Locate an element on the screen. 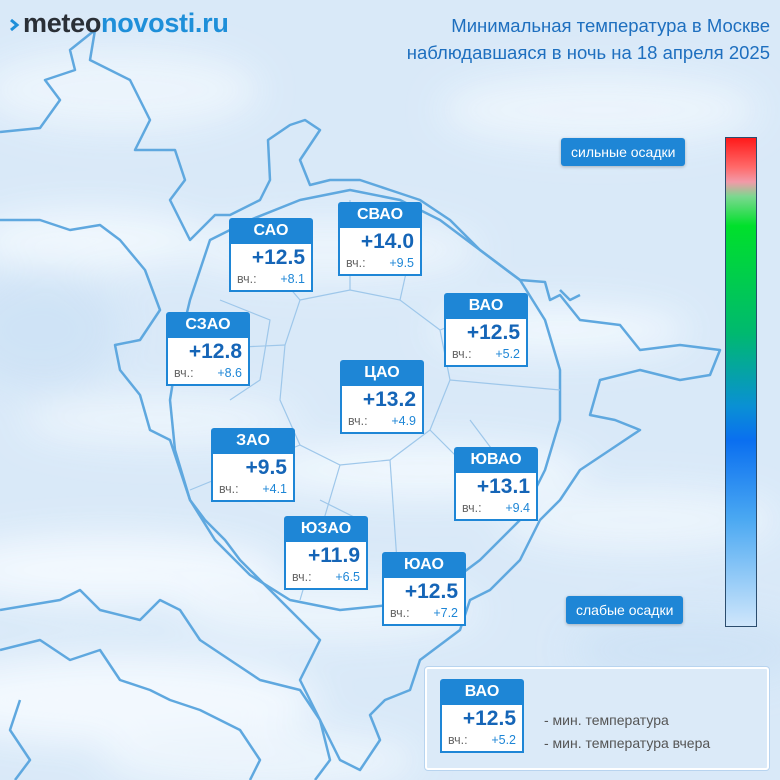 The image size is (780, 780). title-line-1: Минимальная температура в Москве is located at coordinates (610, 25).